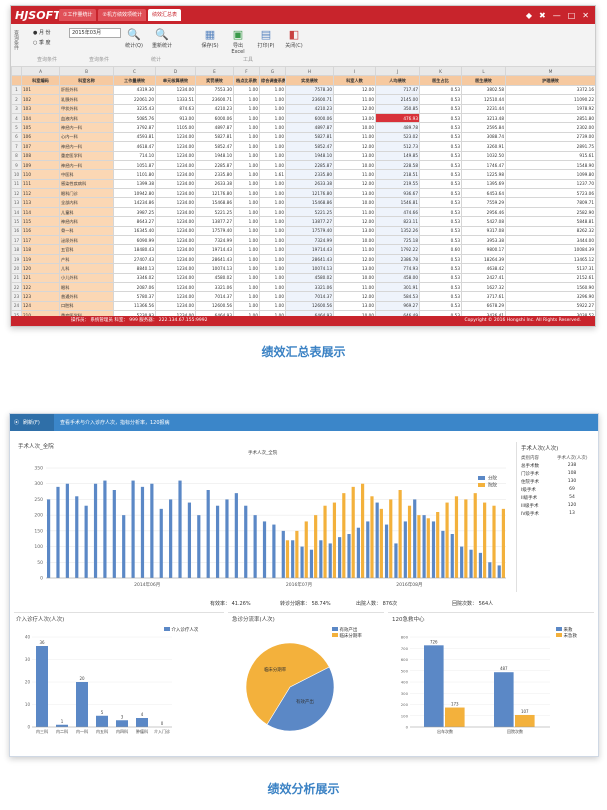 This screenshot has width=607, height=810. I want to click on table-cell: 4638.42, so click(483, 268).